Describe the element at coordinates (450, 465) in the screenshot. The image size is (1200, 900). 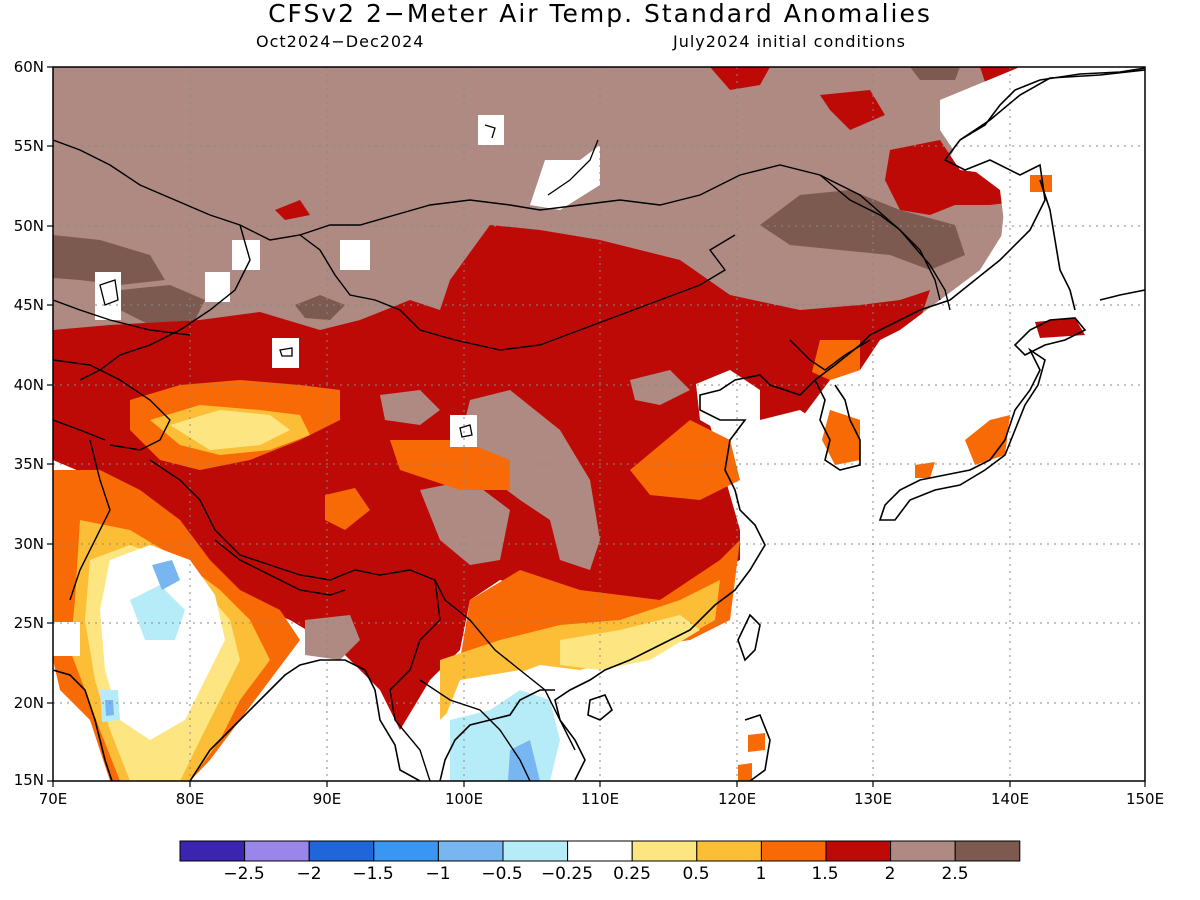
I see `anomaly-region-orange-center` at that location.